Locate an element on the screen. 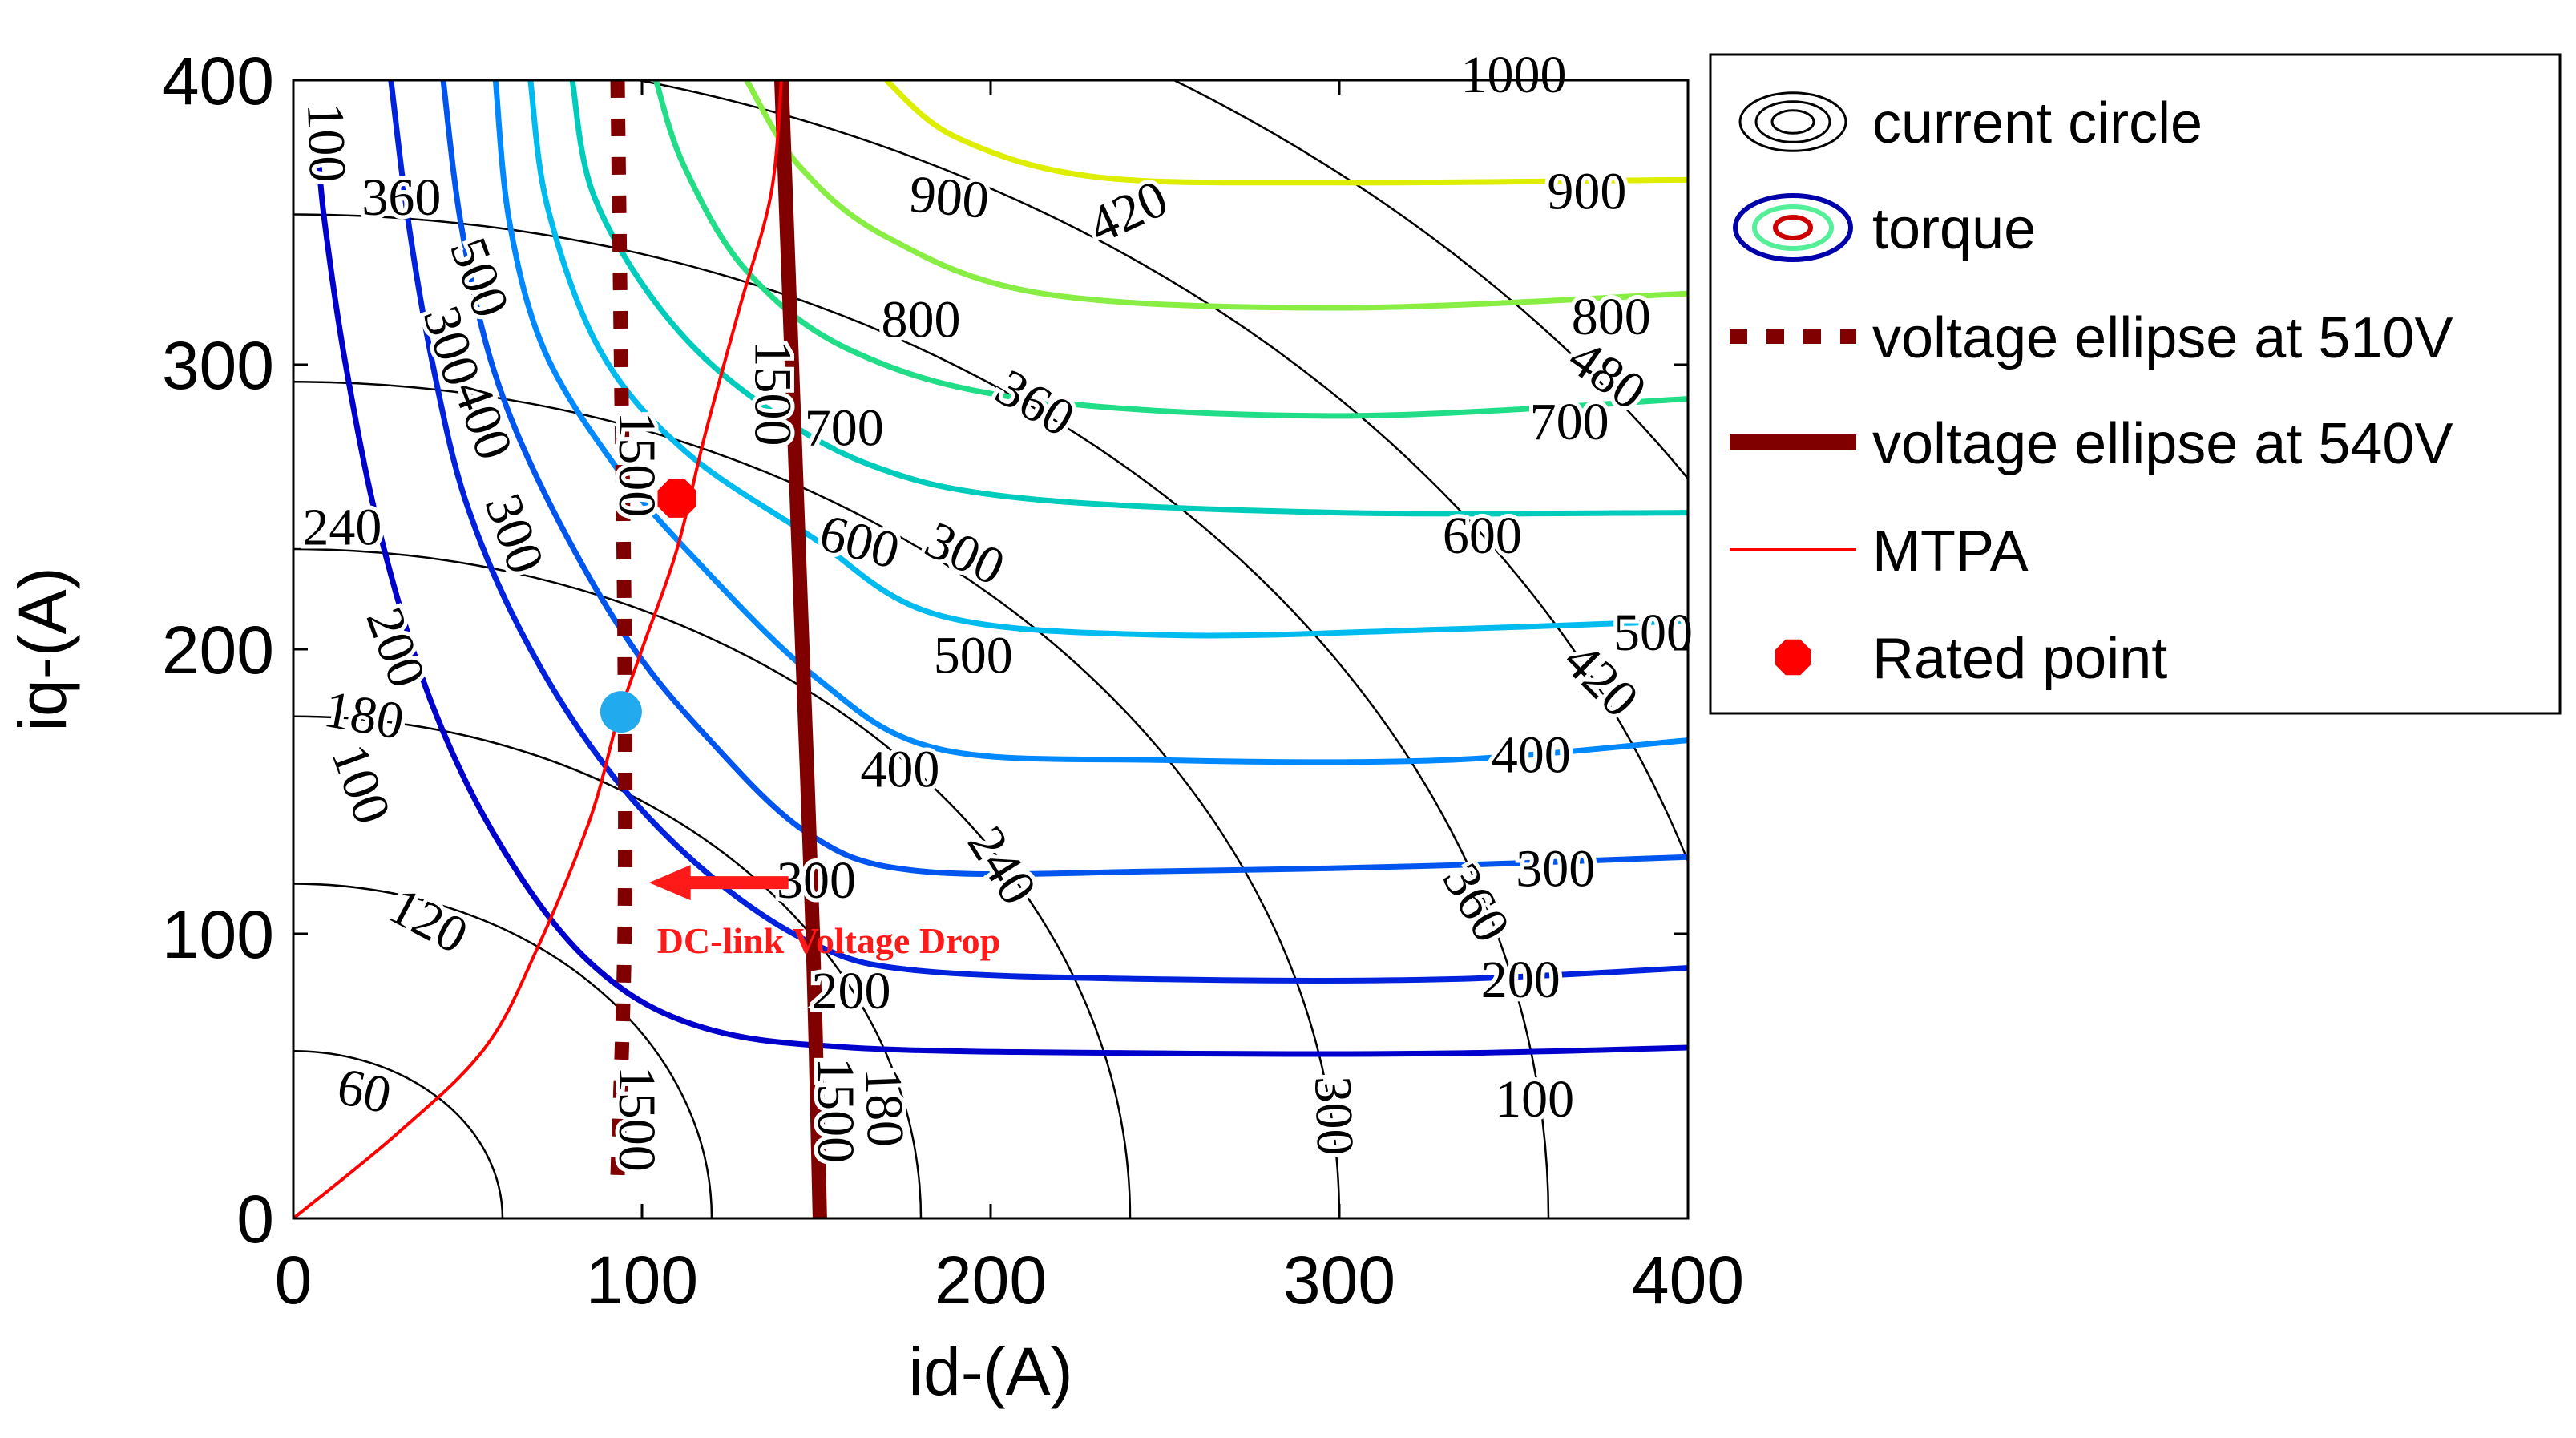  legend-torque-icon is located at coordinates (1793, 227).